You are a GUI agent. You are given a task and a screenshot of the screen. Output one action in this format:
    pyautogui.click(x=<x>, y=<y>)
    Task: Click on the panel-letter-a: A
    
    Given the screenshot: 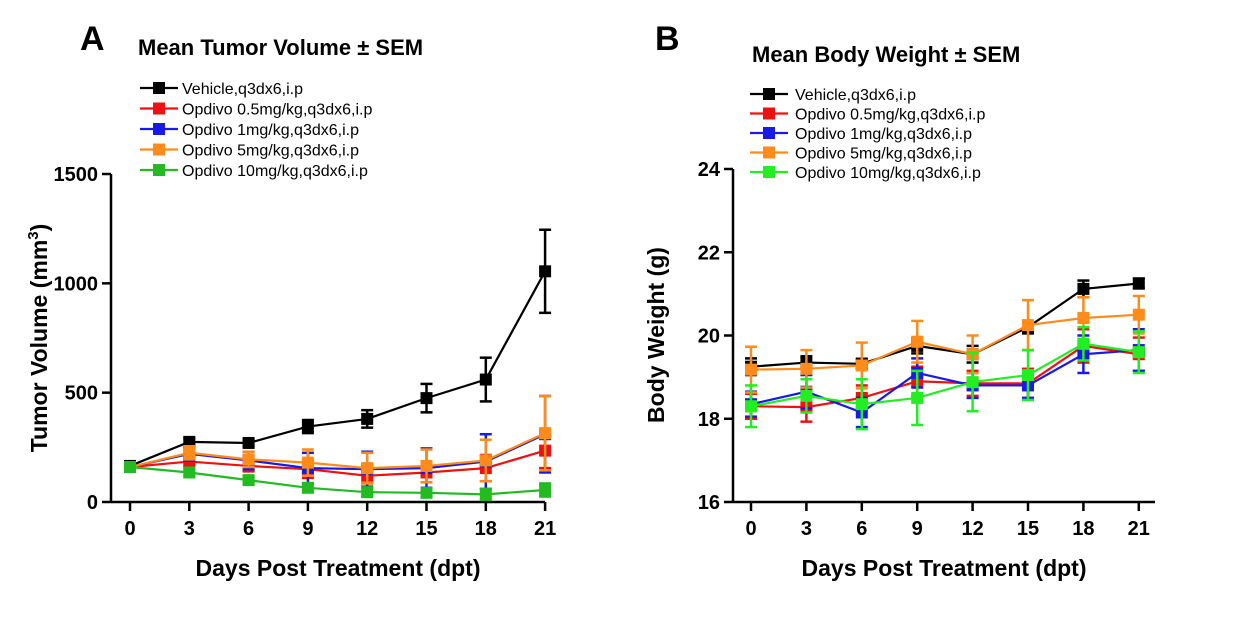 What is the action you would take?
    pyautogui.click(x=92, y=39)
    